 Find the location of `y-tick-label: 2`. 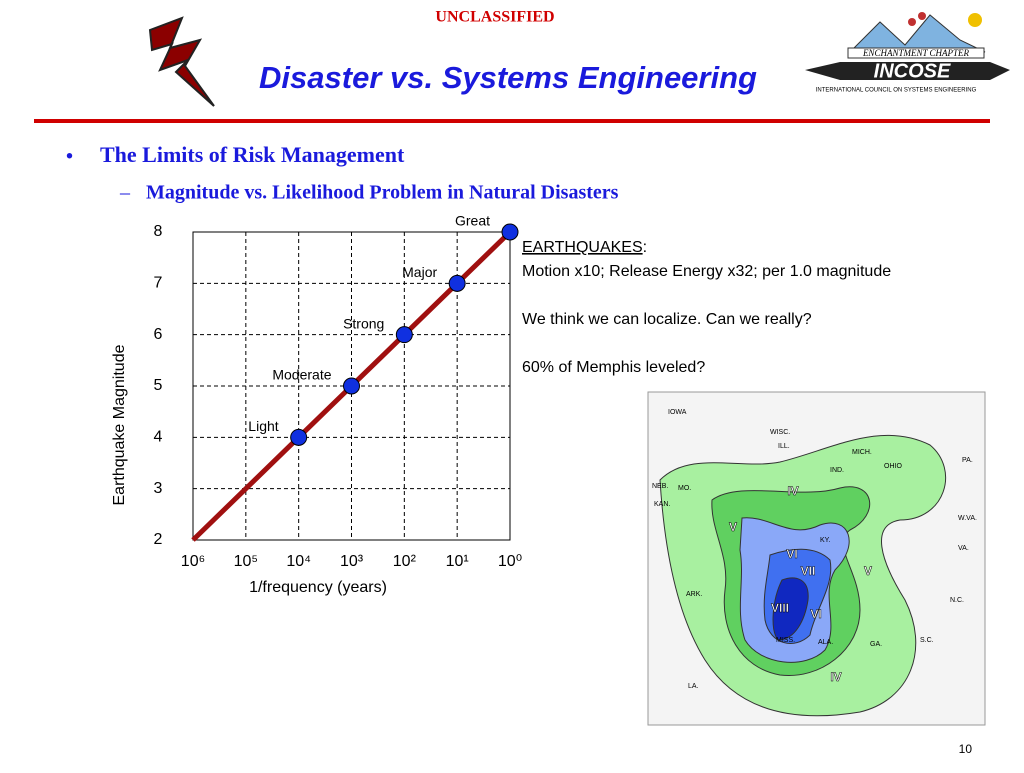

y-tick-label: 2 is located at coordinates (158, 539).